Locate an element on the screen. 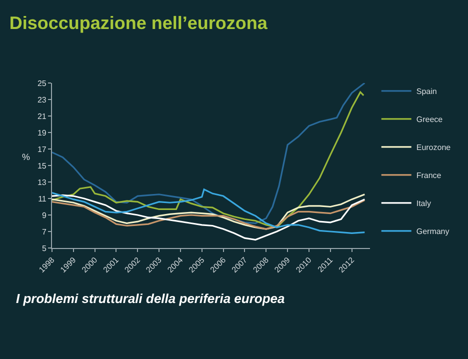 The width and height of the screenshot is (468, 359). legend-label: Greece is located at coordinates (430, 119).